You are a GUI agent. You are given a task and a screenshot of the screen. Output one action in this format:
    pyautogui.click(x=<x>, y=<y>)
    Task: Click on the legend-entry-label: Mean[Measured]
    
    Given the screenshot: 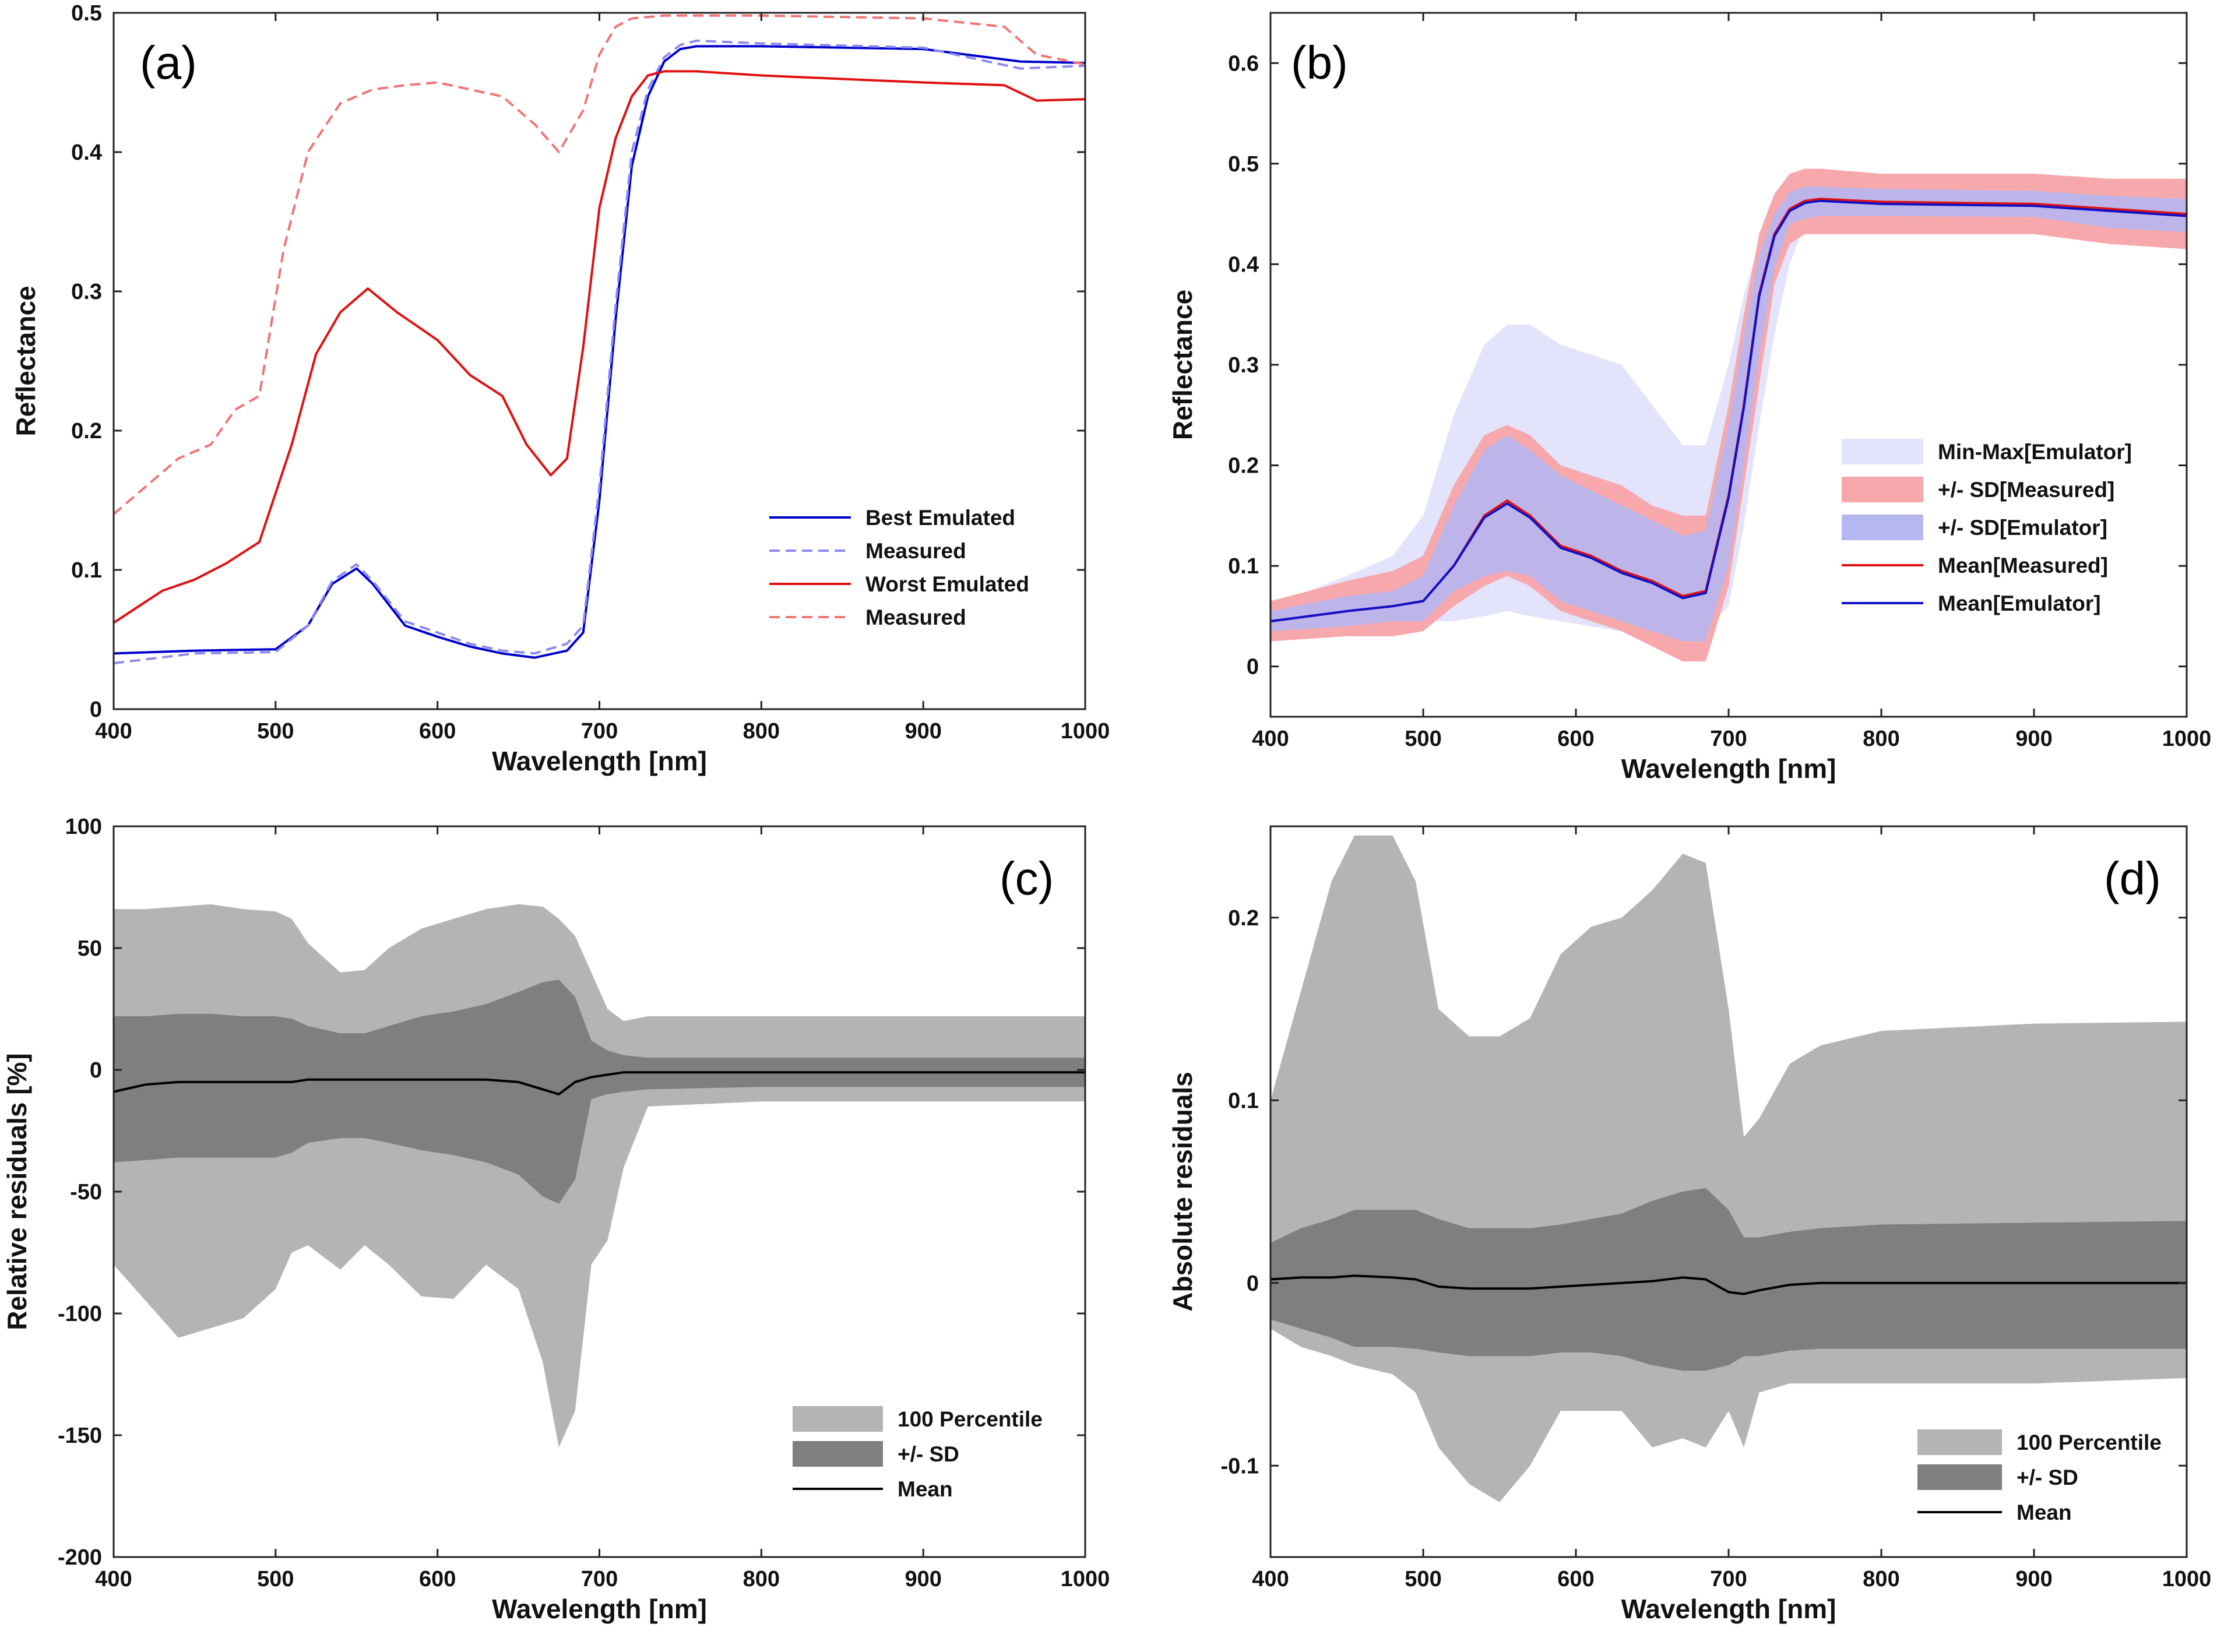 What is the action you would take?
    pyautogui.click(x=2023, y=565)
    